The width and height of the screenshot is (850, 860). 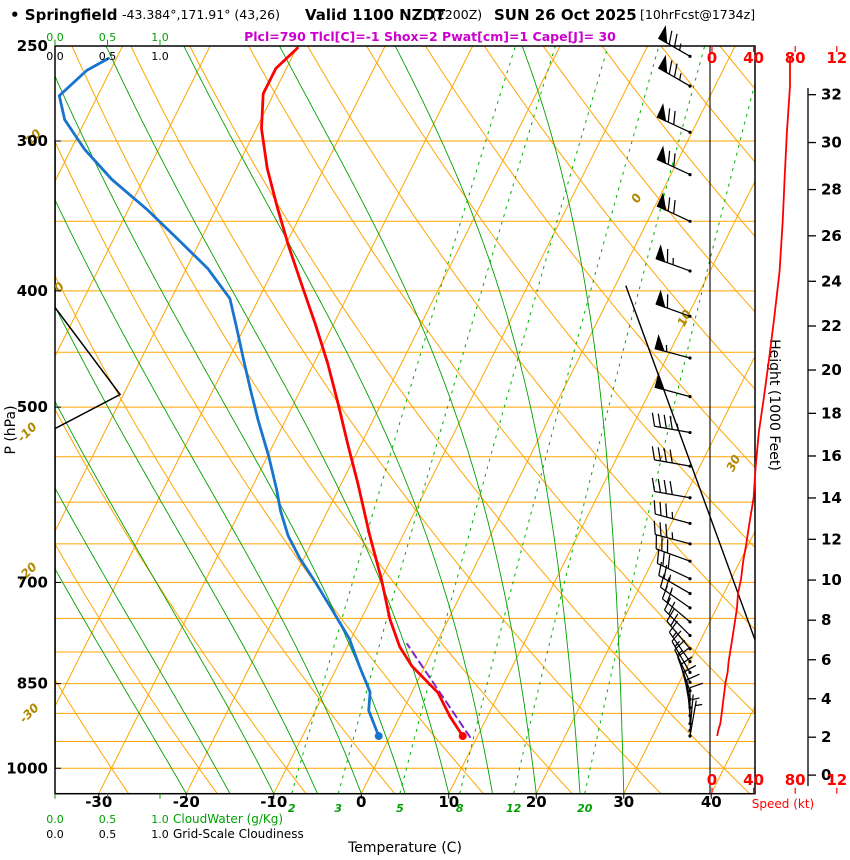 I want to click on dry-adiabat-label: -30, so click(x=29, y=713).